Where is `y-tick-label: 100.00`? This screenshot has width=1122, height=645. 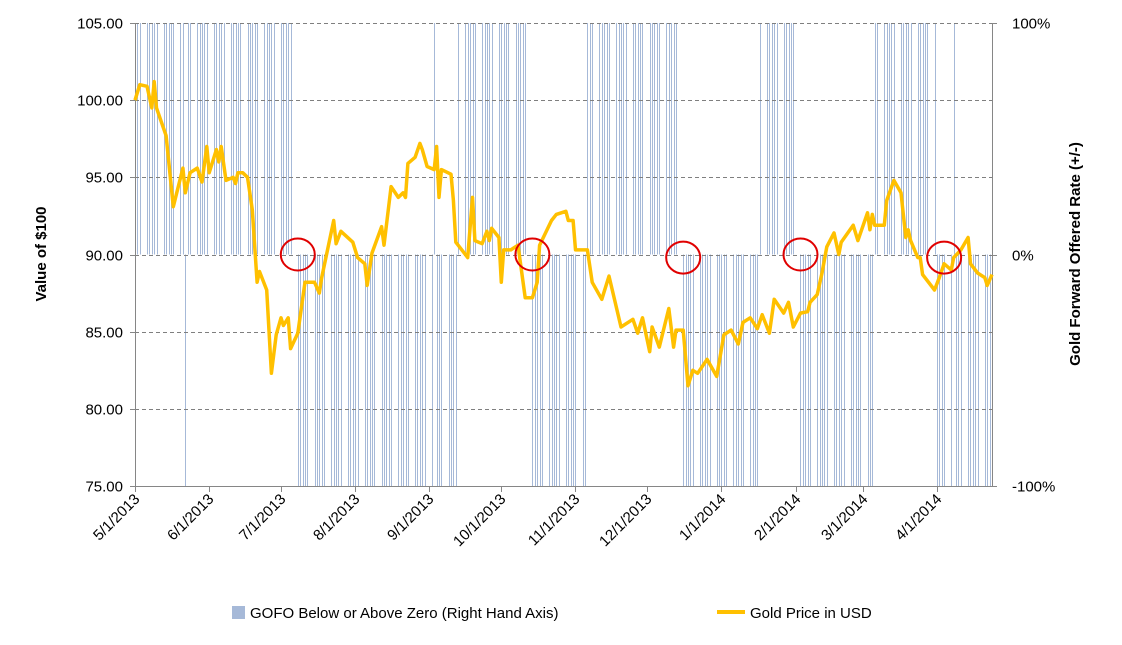
y-tick-label: 100.00 is located at coordinates (100, 101).